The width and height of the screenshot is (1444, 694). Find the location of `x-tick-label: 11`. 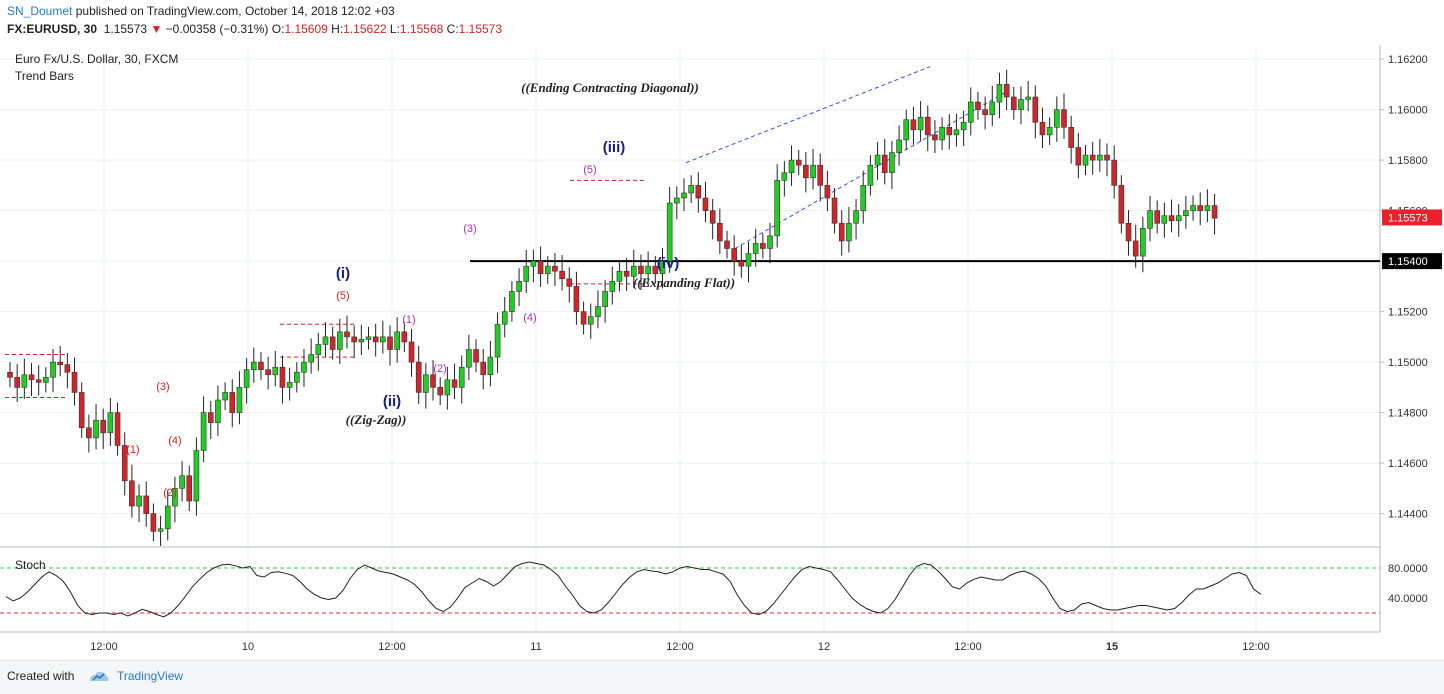

x-tick-label: 11 is located at coordinates (535, 647).